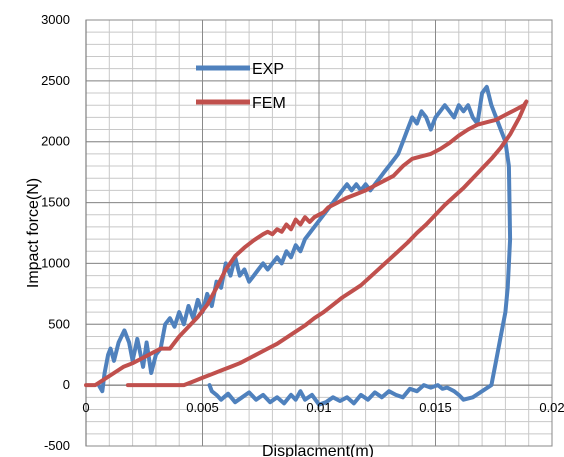 This screenshot has width=564, height=457. Describe the element at coordinates (55, 141) in the screenshot. I see `y-tick-label: 2000` at that location.